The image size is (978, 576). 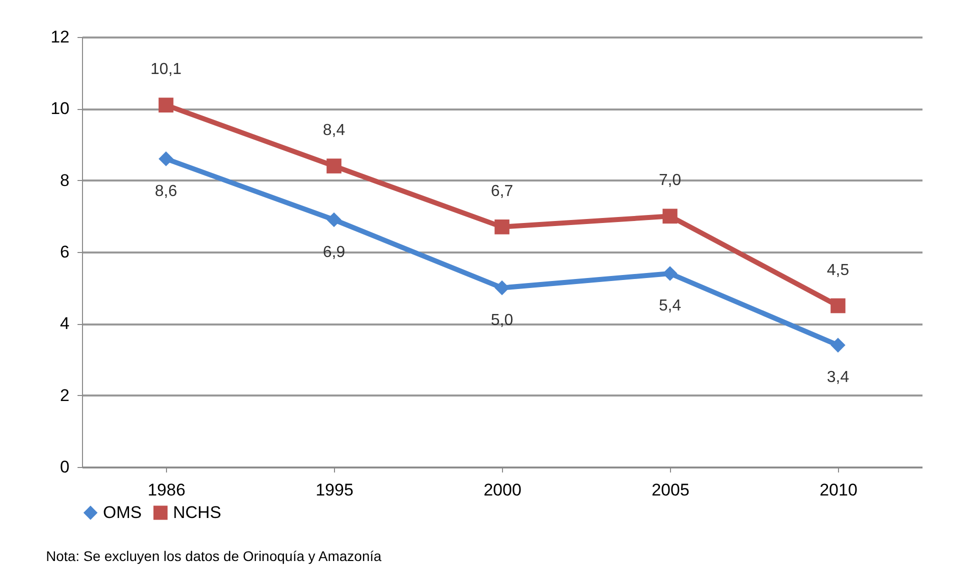 What do you see at coordinates (65, 180) in the screenshot?
I see `y-tick-label: 8` at bounding box center [65, 180].